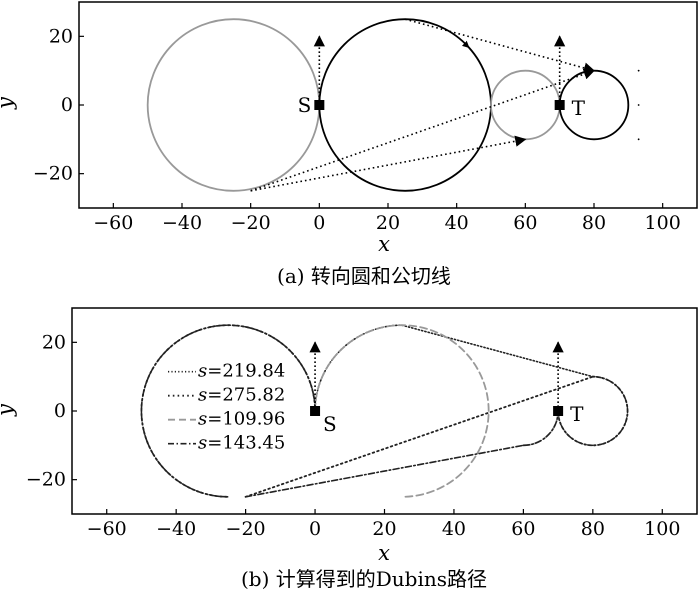 The image size is (700, 593). Describe the element at coordinates (577, 414) in the screenshot. I see `panel-b-point-t-label: T` at that location.